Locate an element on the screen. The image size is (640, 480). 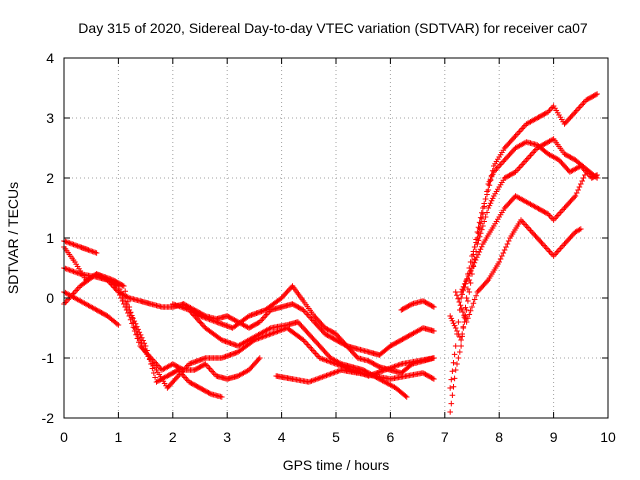
x-tick-label: 6 is located at coordinates (391, 437).